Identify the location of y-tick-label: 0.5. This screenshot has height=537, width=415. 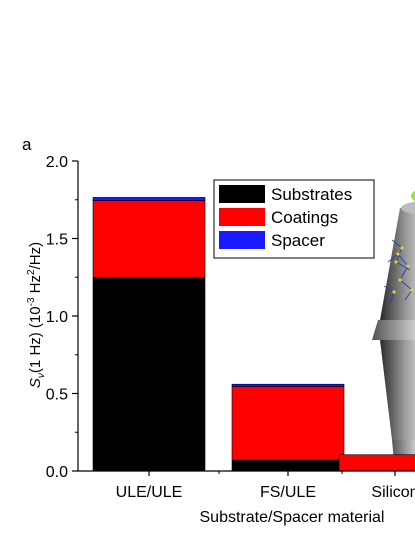
(57, 395).